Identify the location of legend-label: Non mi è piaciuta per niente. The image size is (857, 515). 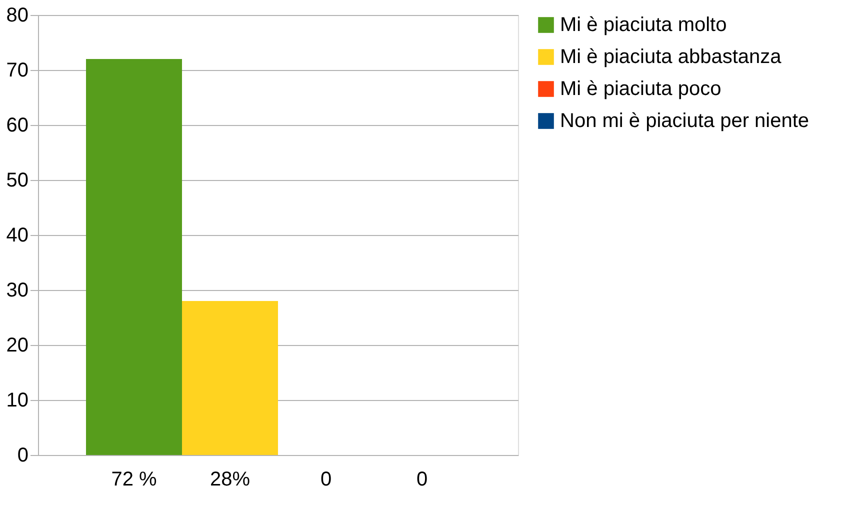
(685, 121).